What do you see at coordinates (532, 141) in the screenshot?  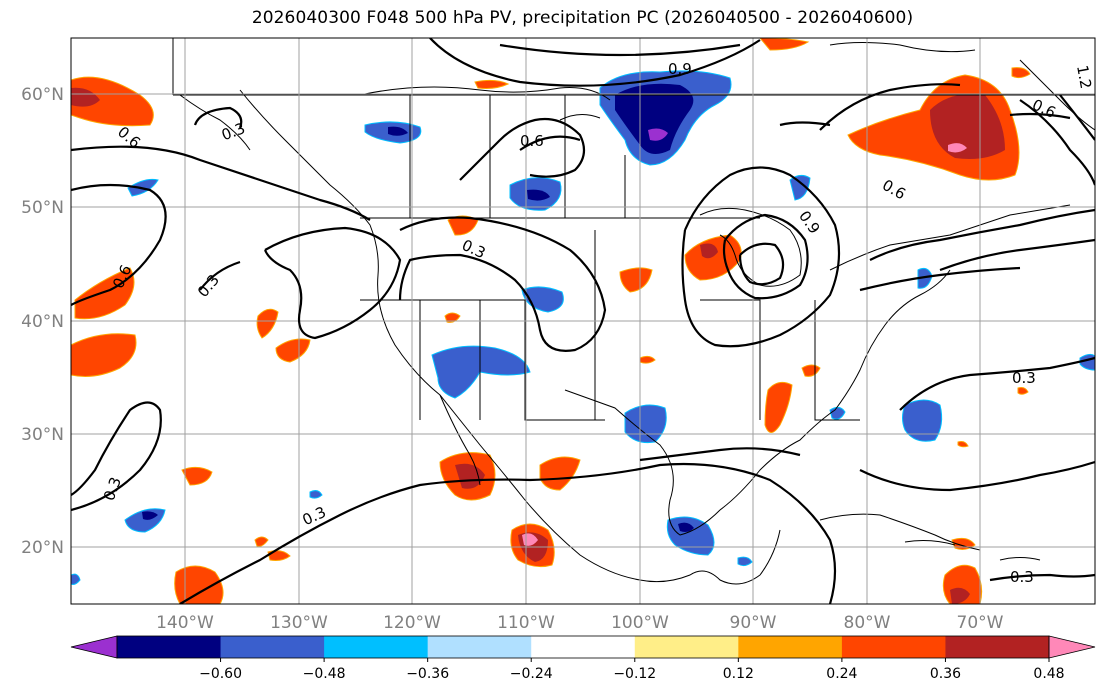 I see `contour-label: 0.6` at bounding box center [532, 141].